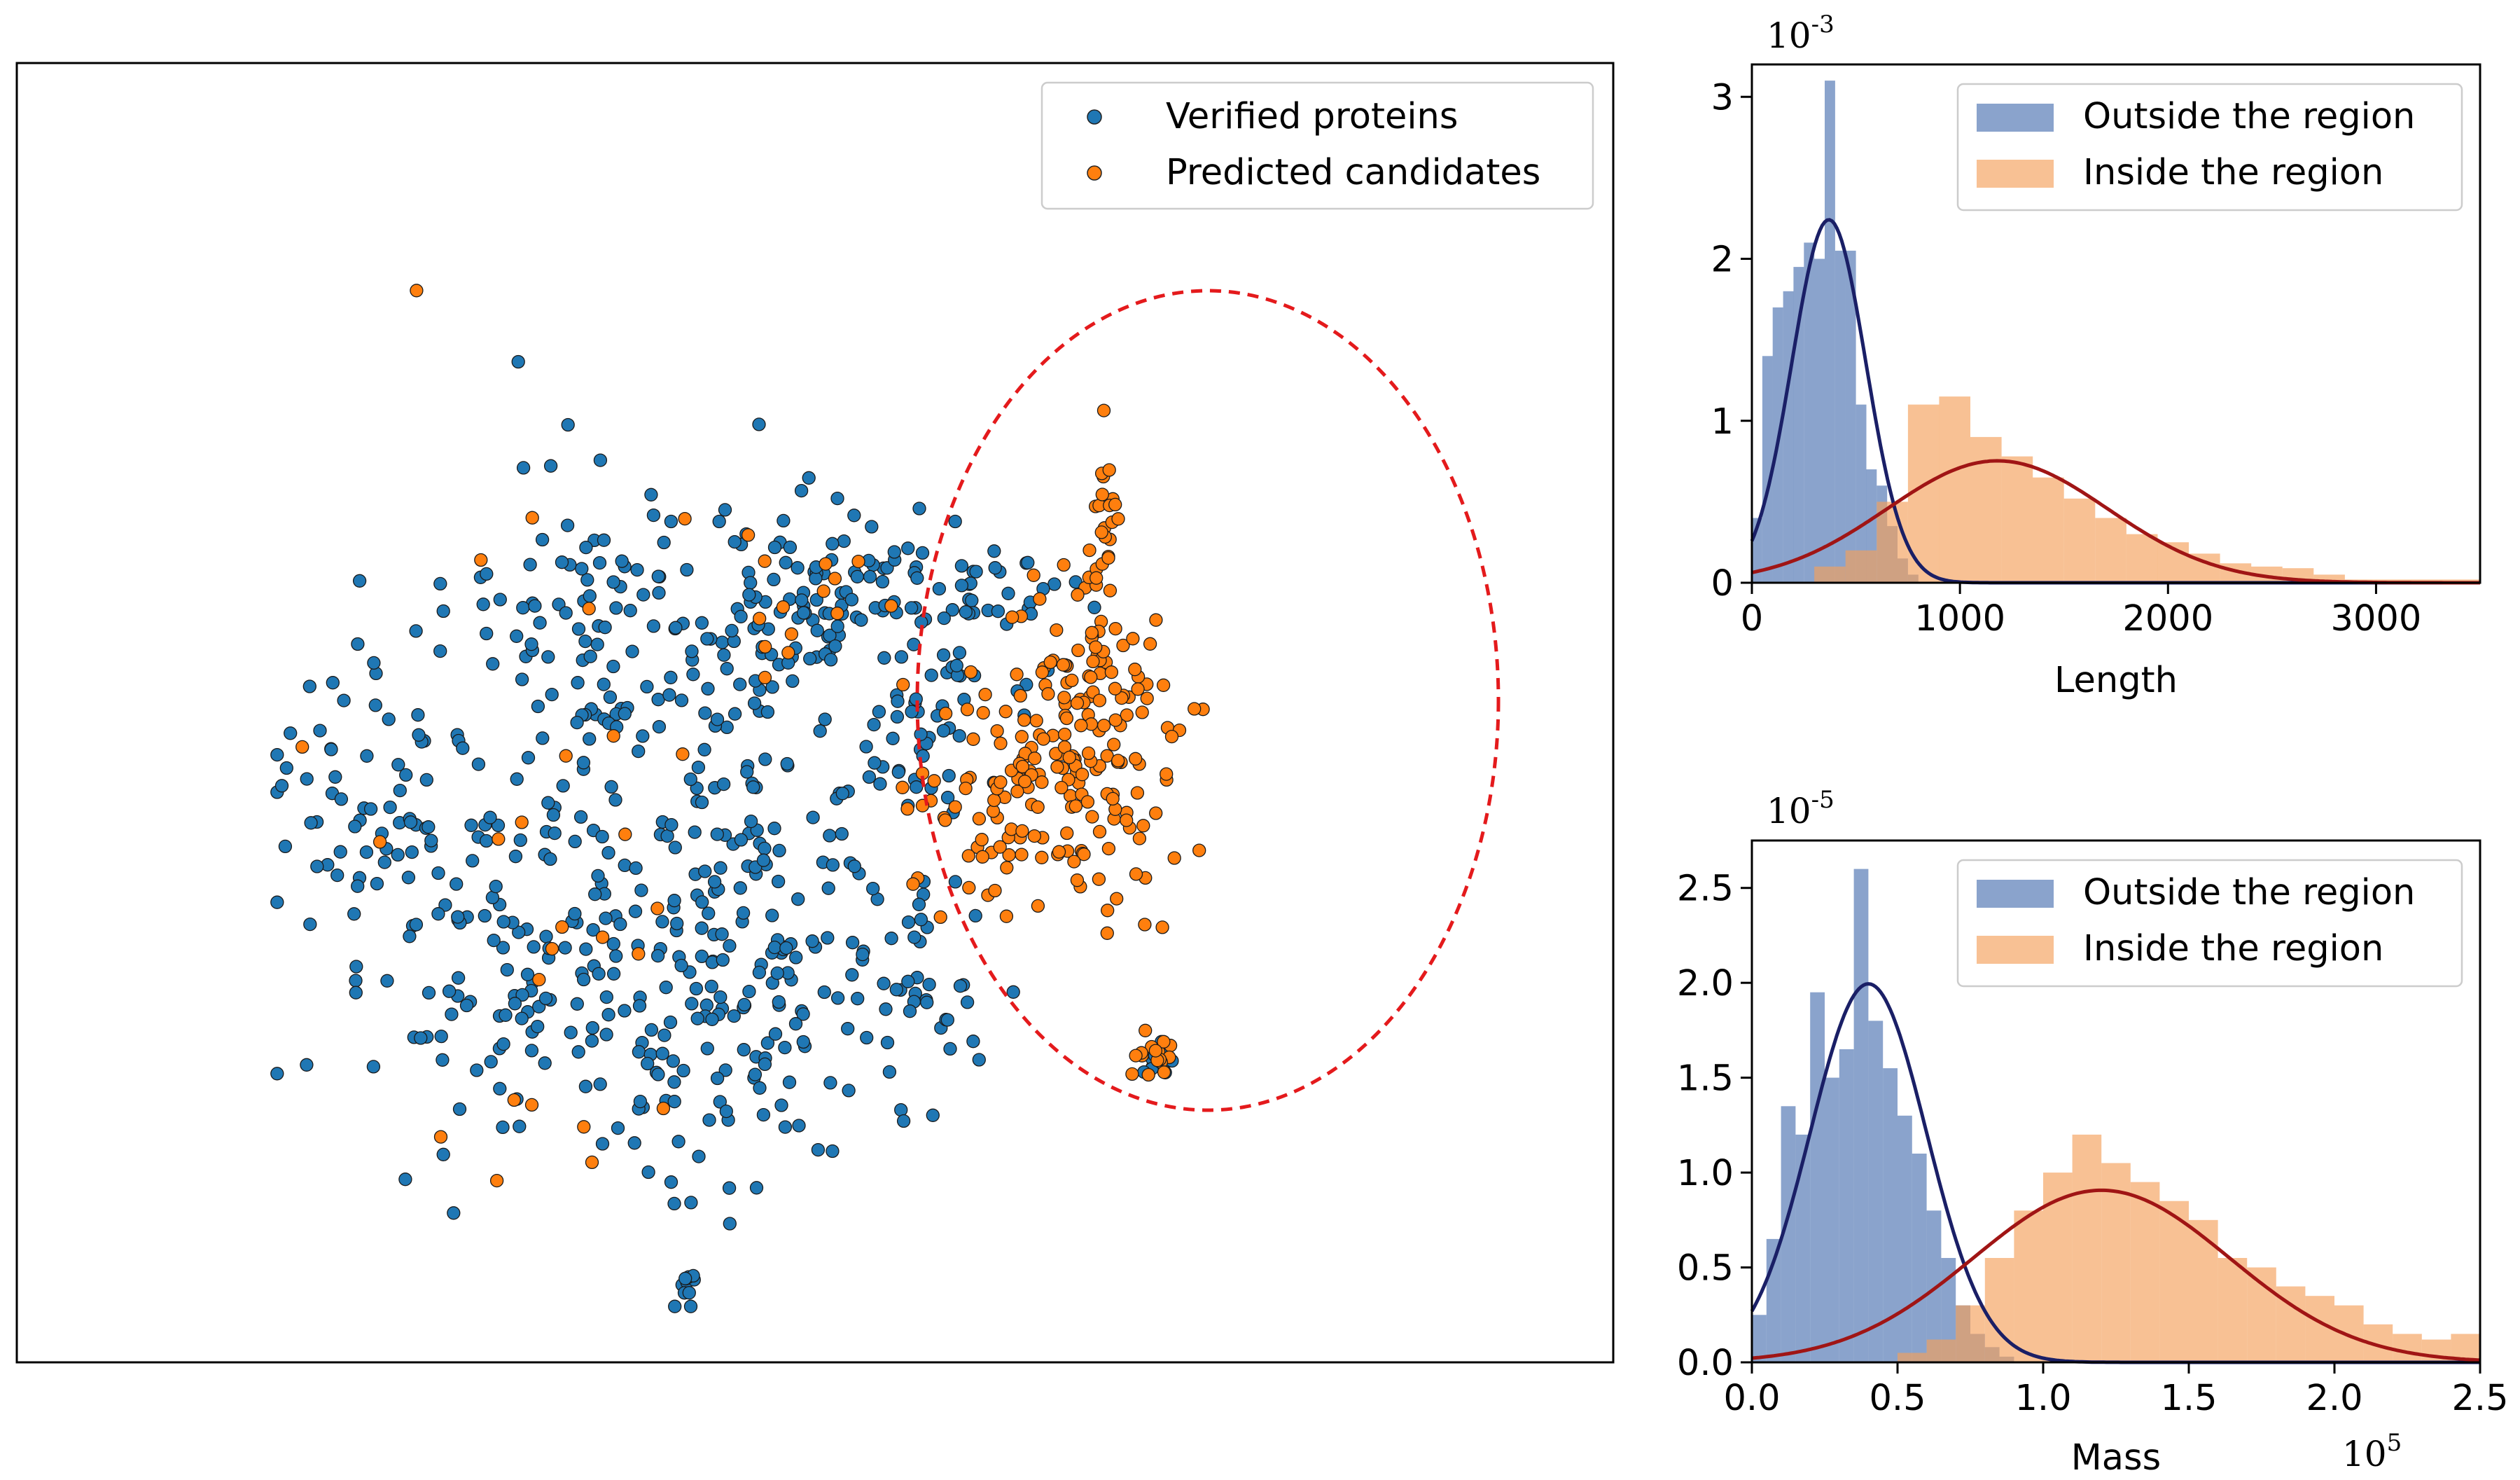  Describe the element at coordinates (1317, 145) in the screenshot. I see `scatter-legend: Verified proteins Predicted candidates` at that location.